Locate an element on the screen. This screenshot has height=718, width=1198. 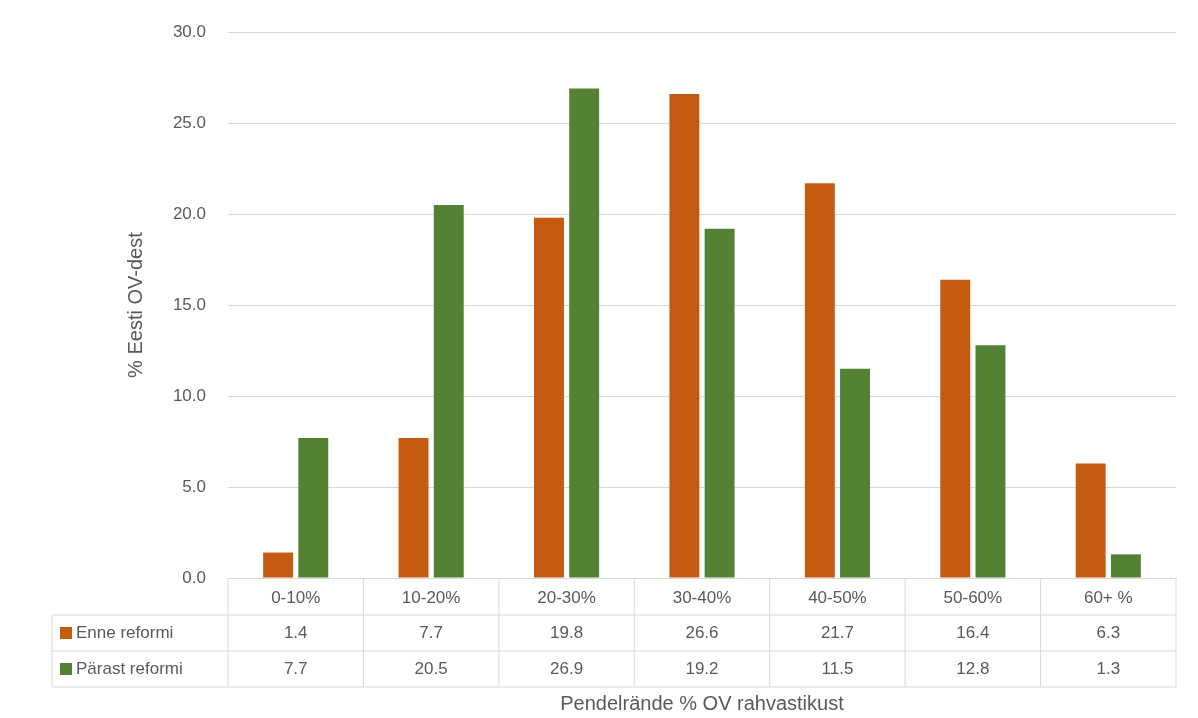
x-tick-label: 50-60% is located at coordinates (973, 597).